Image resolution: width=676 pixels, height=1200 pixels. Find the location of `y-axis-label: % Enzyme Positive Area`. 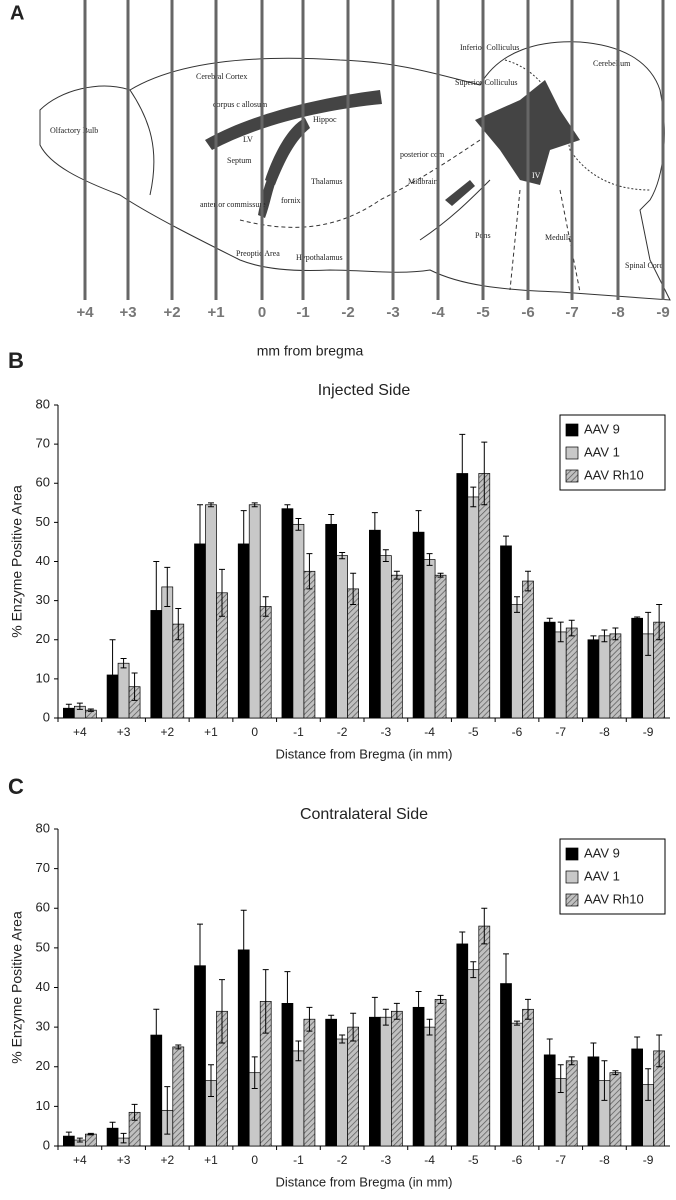

y-axis-label: % Enzyme Positive Area is located at coordinates (17, 561).